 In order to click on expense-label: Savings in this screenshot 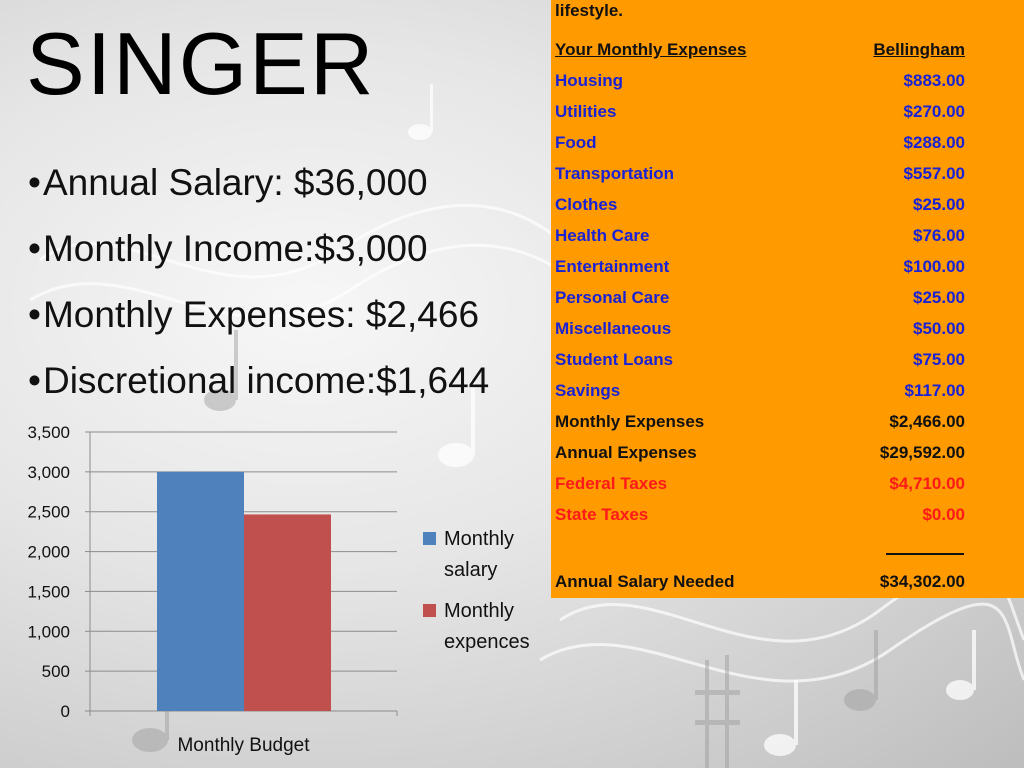, I will do `click(588, 390)`.